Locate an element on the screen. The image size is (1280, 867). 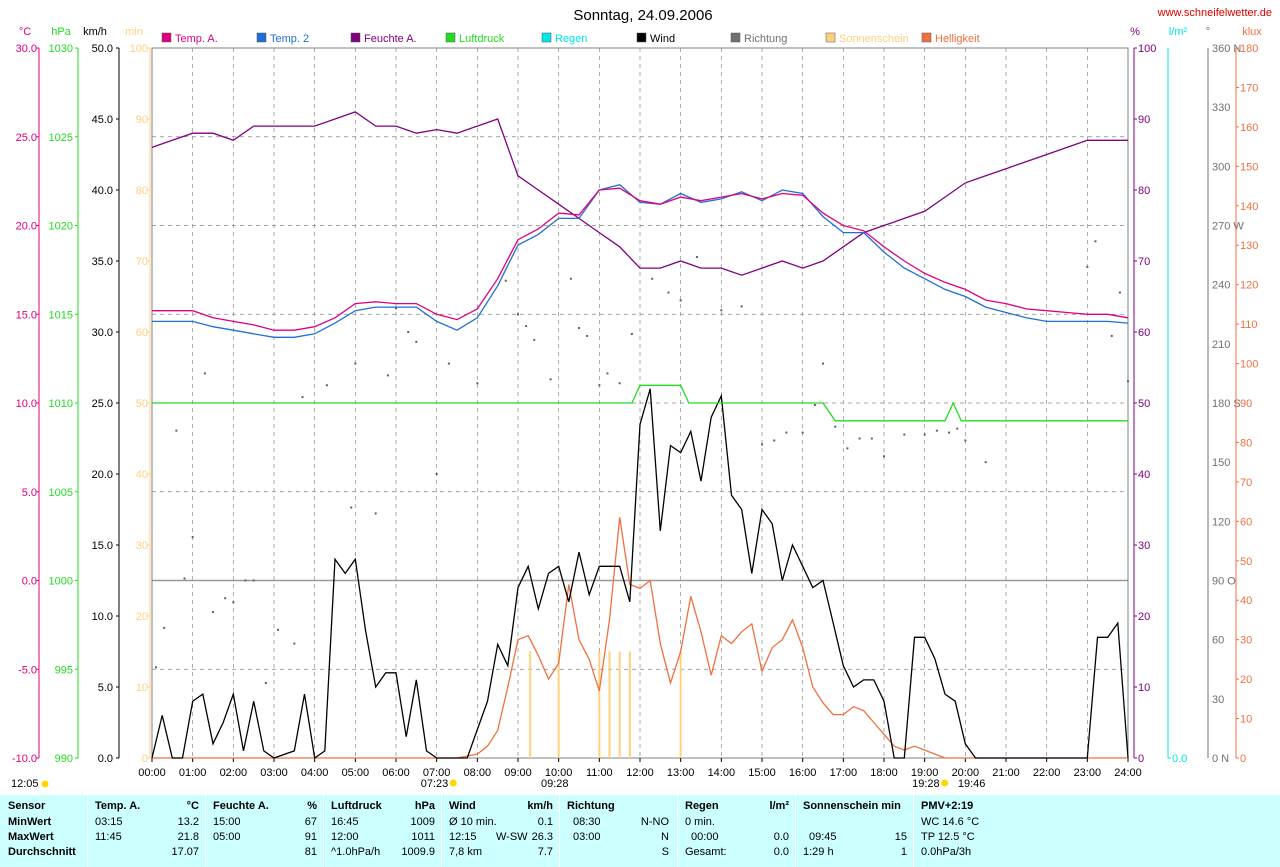
wind-min-value: 0.1 is located at coordinates (545, 822).